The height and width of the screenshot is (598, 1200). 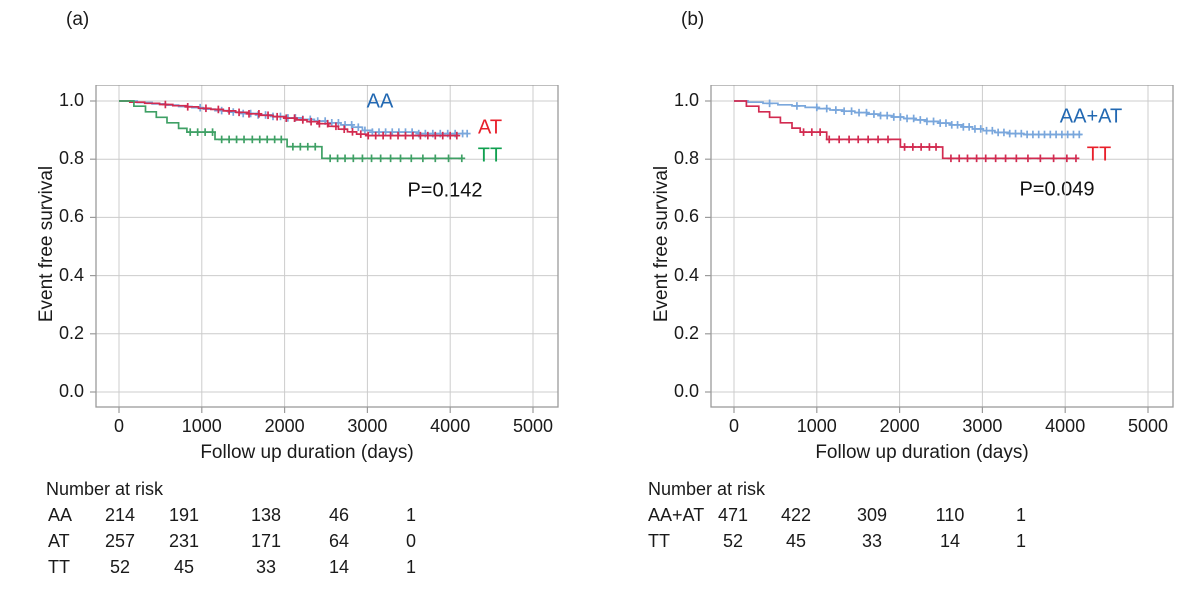 What do you see at coordinates (872, 515) in the screenshot?
I see `risk-value: 309` at bounding box center [872, 515].